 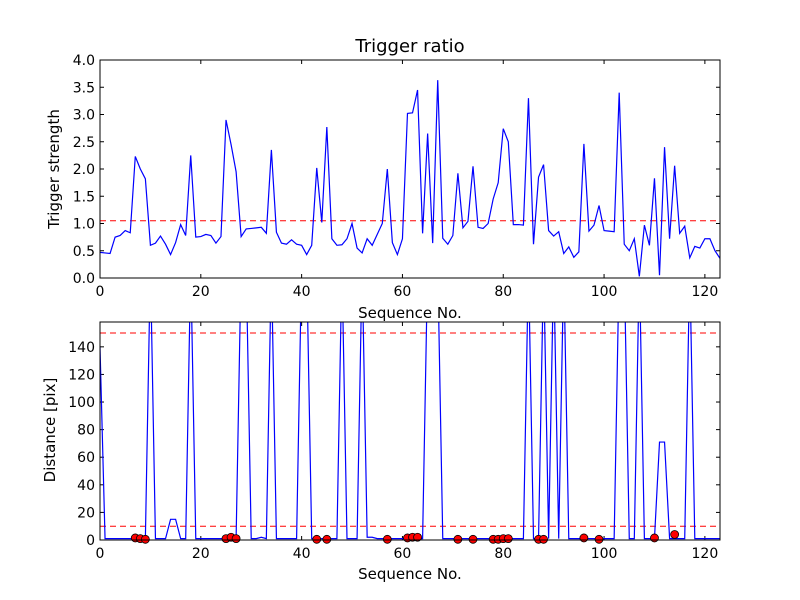 What do you see at coordinates (50, 430) in the screenshot?
I see `bottom-y-axis-label: Distance [pix]` at bounding box center [50, 430].